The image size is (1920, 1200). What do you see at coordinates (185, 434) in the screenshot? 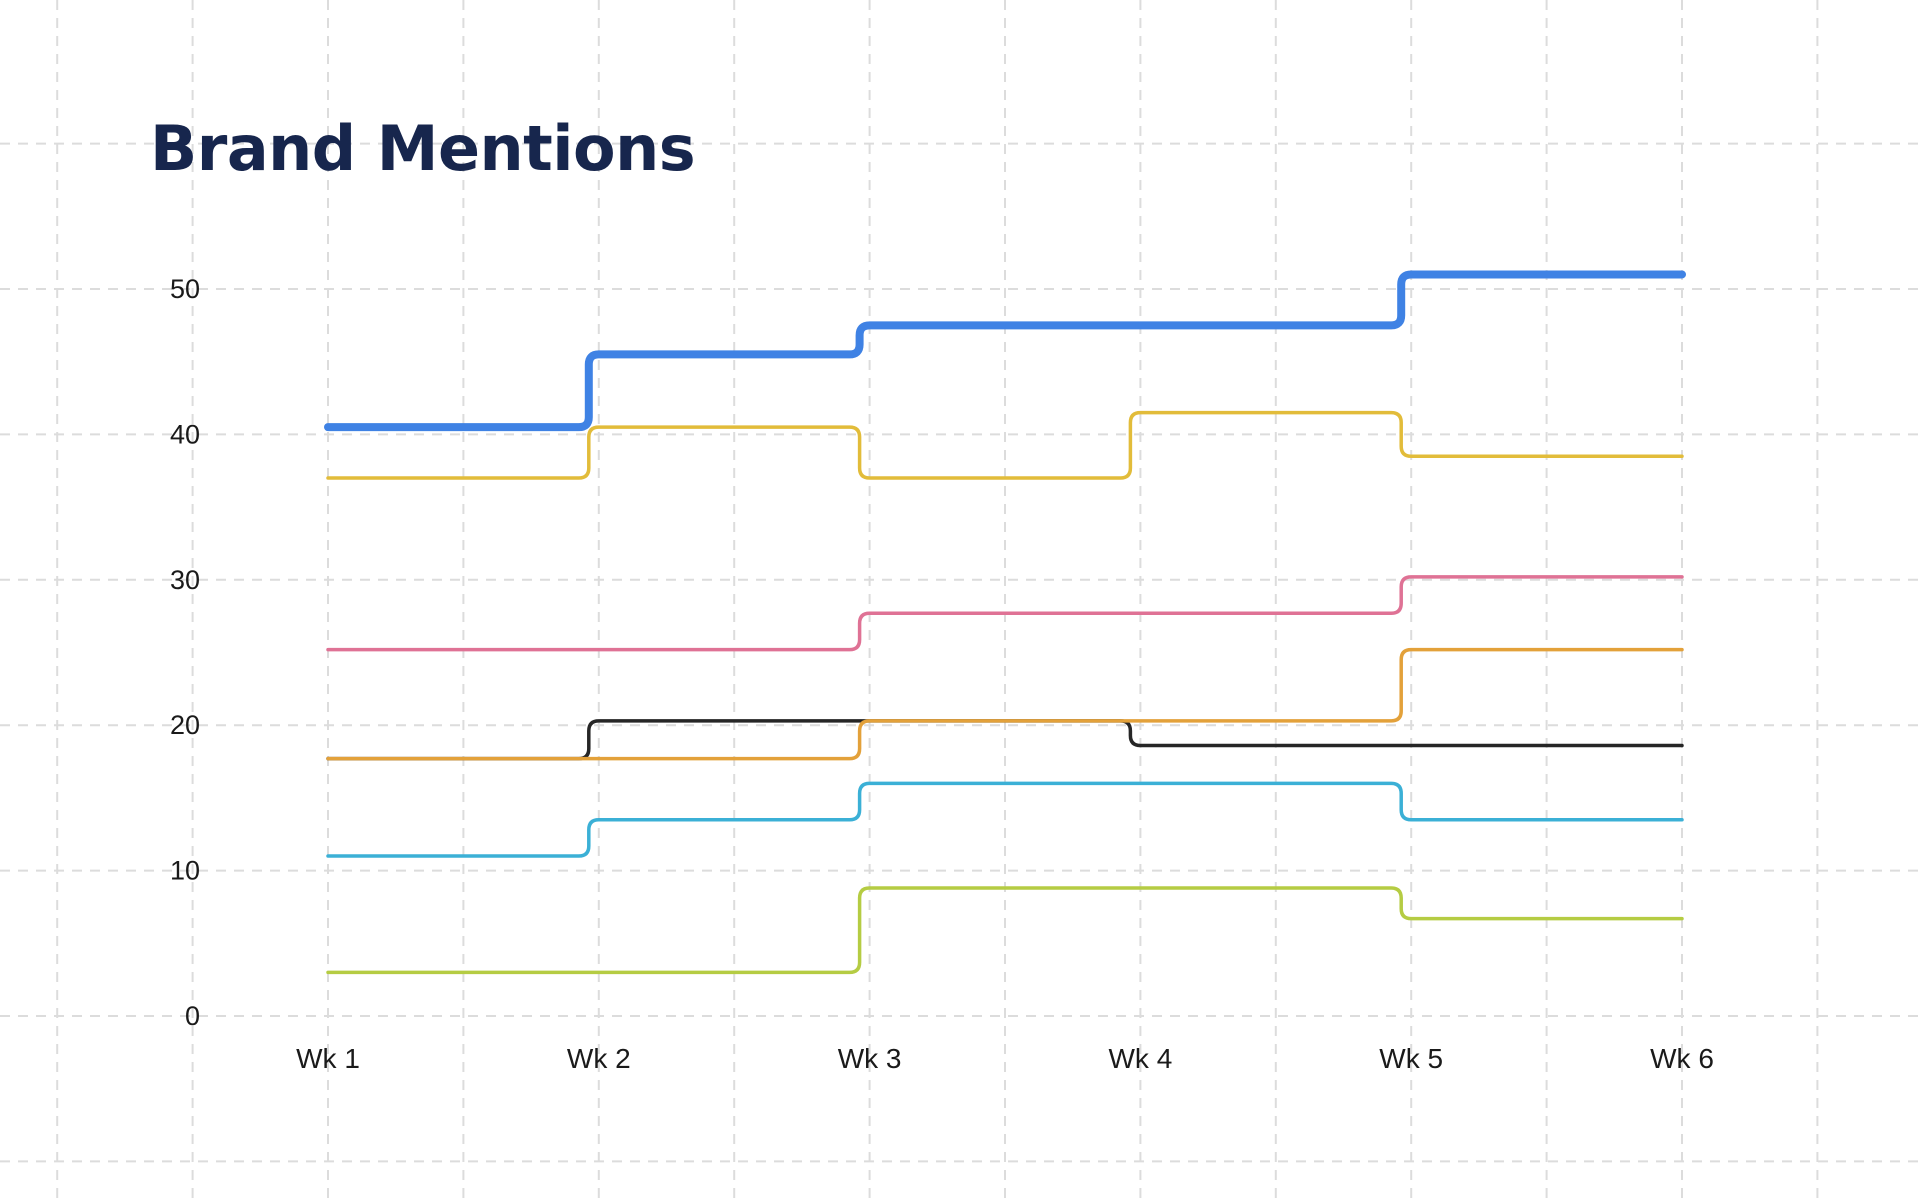
I see `y-tick-label: 40` at bounding box center [185, 434].